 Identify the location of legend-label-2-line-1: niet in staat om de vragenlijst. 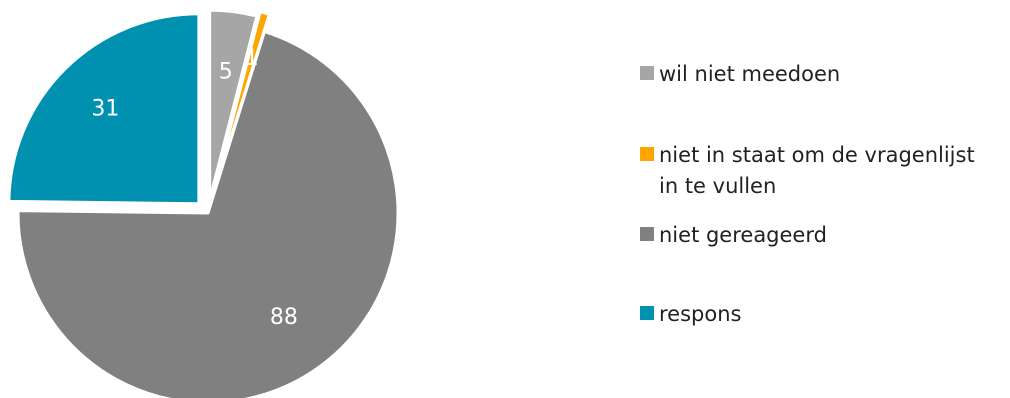
(817, 155).